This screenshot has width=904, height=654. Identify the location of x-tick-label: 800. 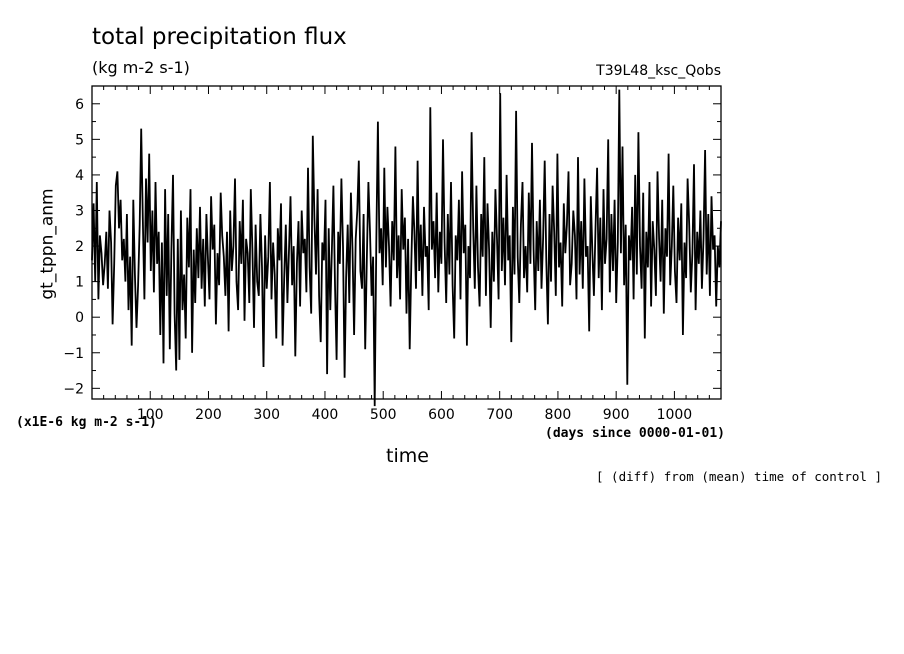
(558, 415).